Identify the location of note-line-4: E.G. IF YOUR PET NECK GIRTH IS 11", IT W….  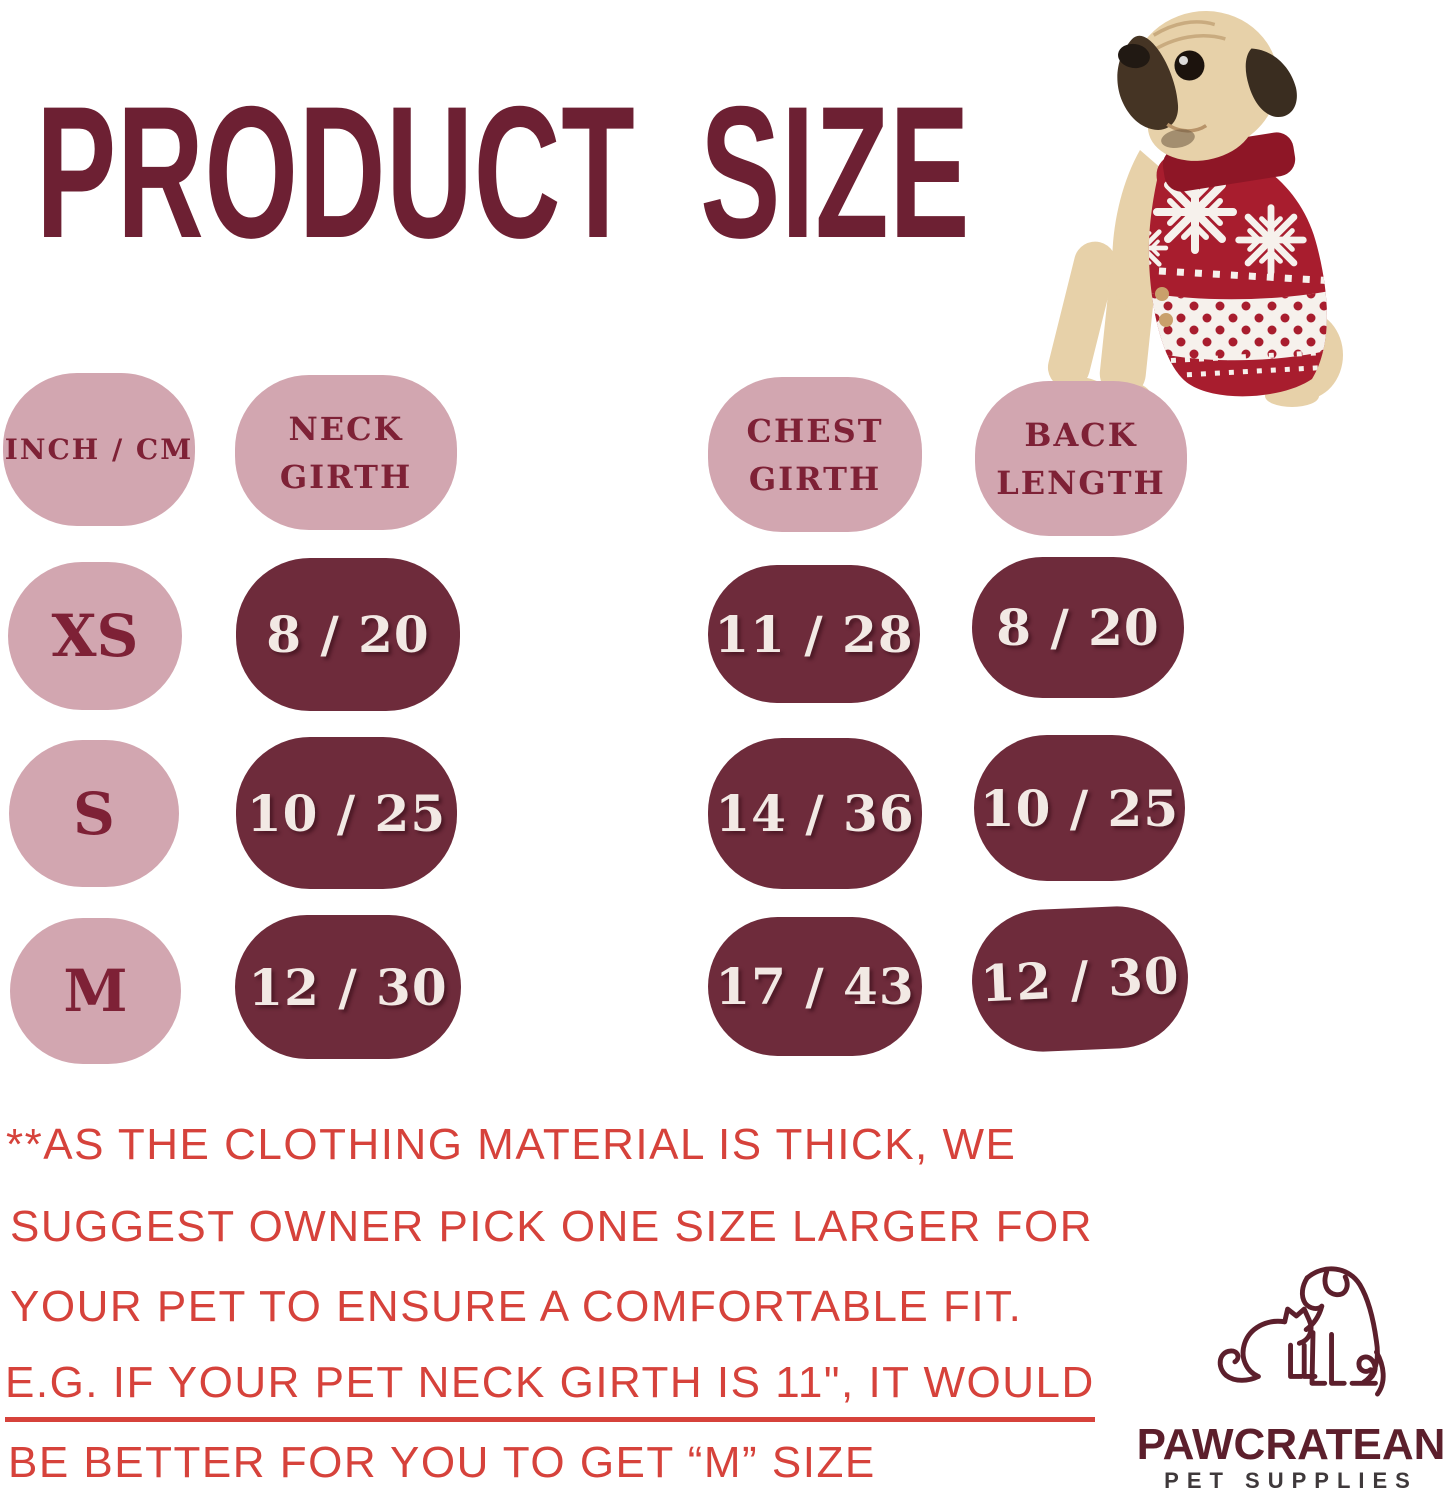
(550, 1390).